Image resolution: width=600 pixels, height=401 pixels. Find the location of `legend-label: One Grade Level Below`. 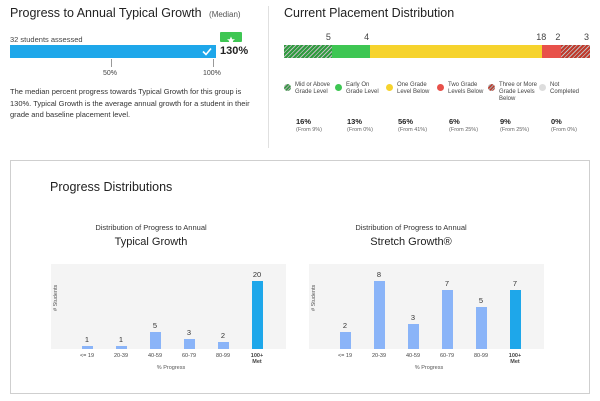

legend-label: One Grade Level Below is located at coordinates (413, 88).